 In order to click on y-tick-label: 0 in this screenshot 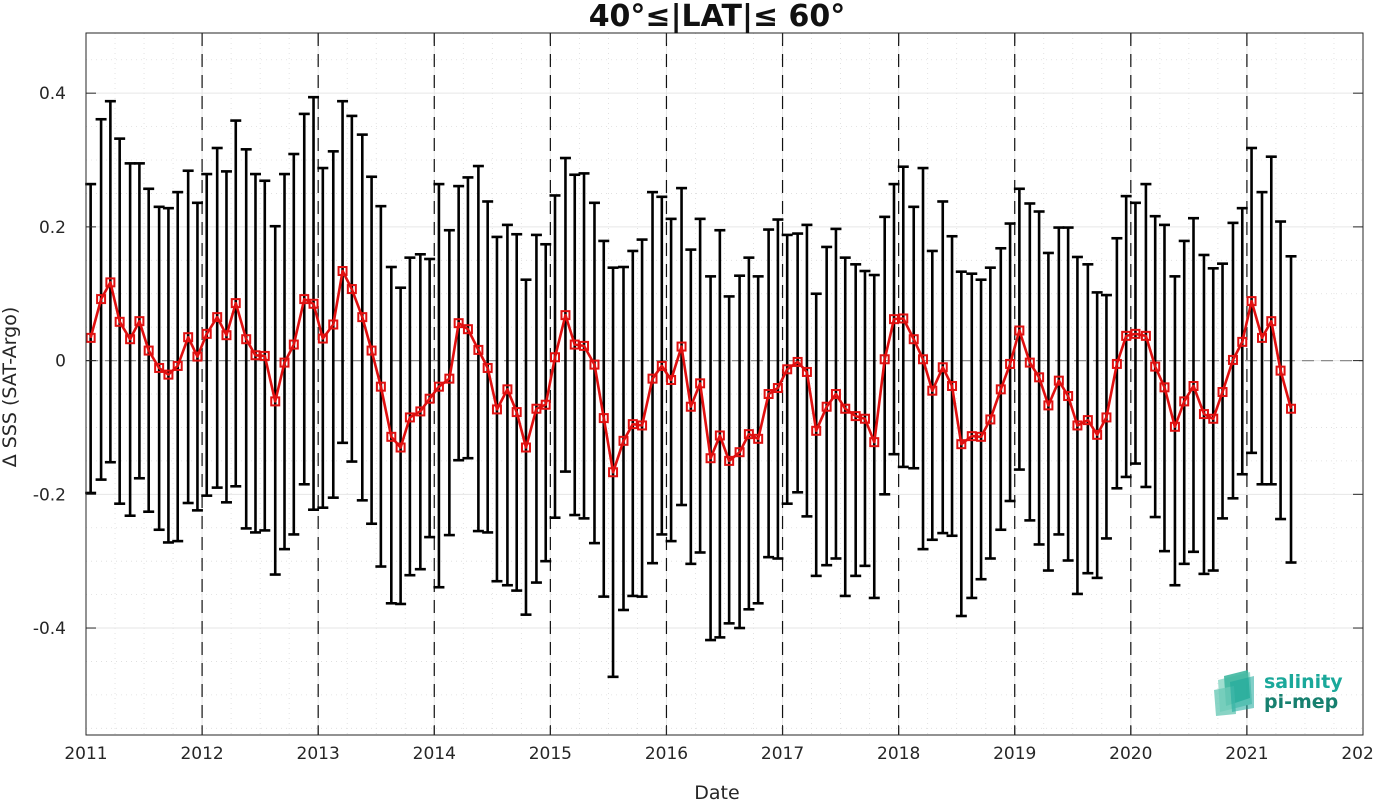, I will do `click(60, 362)`.